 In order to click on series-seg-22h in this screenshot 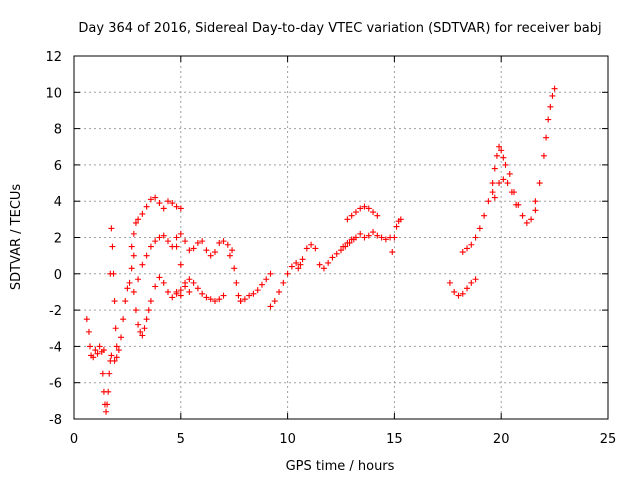, I will do `click(545, 145)`.